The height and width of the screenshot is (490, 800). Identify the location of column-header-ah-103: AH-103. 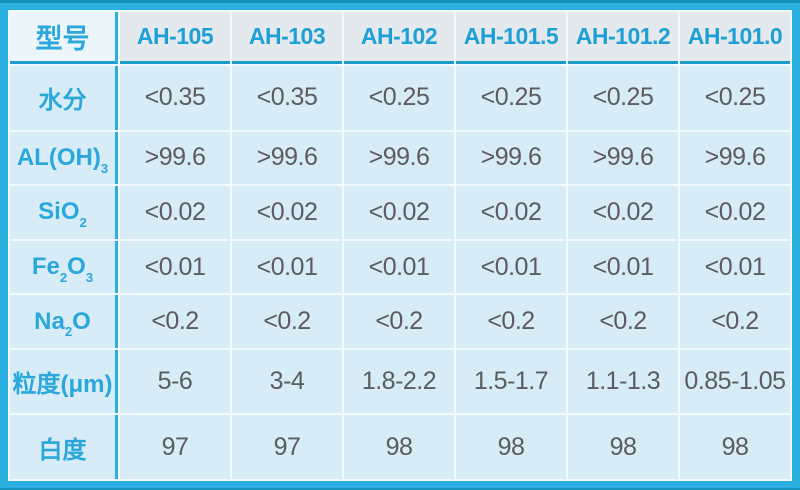
(287, 38).